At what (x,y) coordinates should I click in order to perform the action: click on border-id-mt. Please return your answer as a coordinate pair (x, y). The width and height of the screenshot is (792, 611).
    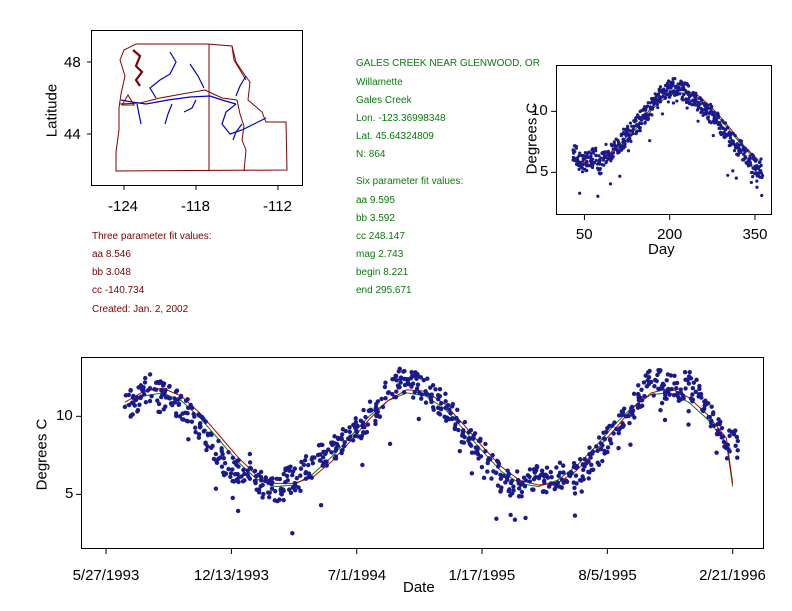
    Looking at the image, I should click on (239, 63).